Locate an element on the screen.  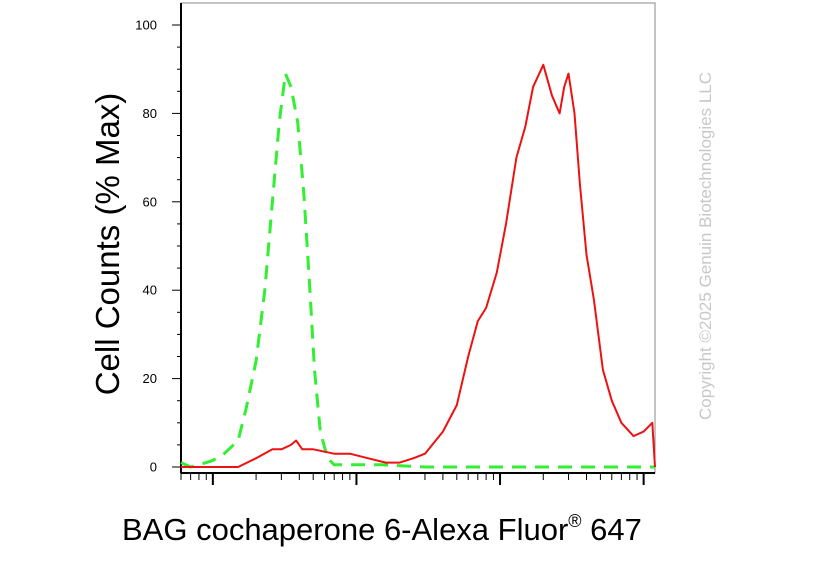
registered-mark: ® is located at coordinates (575, 520).